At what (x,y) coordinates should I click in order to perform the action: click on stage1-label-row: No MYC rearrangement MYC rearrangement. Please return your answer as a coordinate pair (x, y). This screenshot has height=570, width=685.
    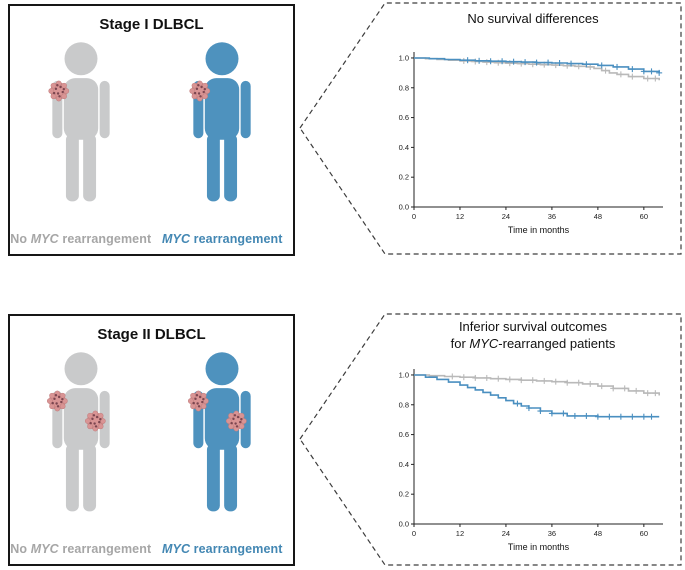
    Looking at the image, I should click on (151, 239).